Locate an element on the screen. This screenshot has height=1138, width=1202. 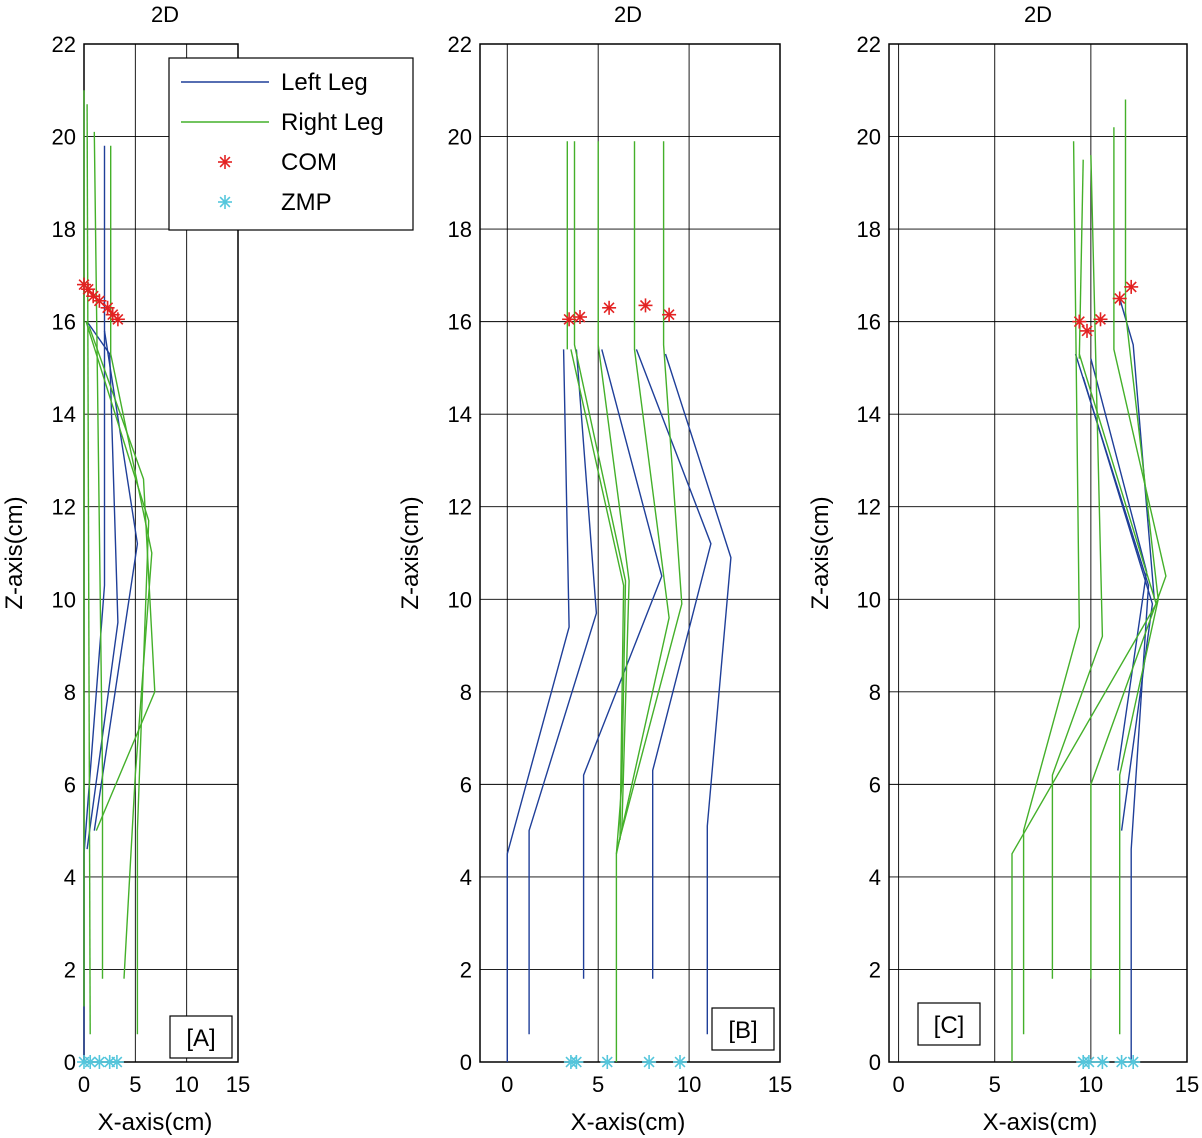
panel-c-x-tick-10: 10 is located at coordinates (1091, 1084).